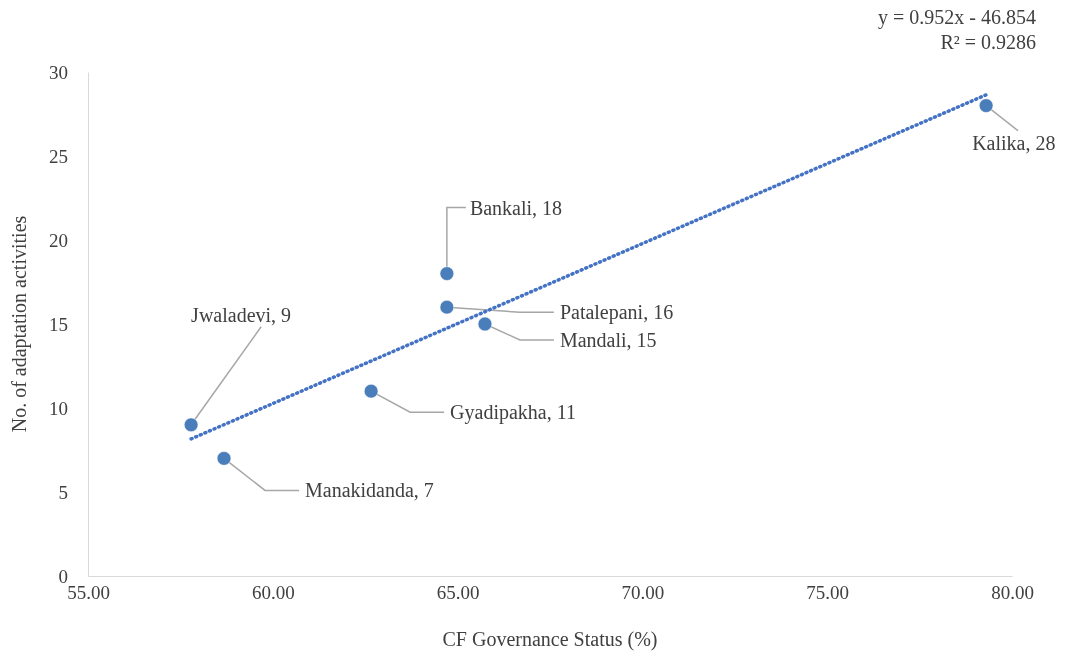 The width and height of the screenshot is (1081, 657). What do you see at coordinates (643, 593) in the screenshot?
I see `x-tick-label: 70.00` at bounding box center [643, 593].